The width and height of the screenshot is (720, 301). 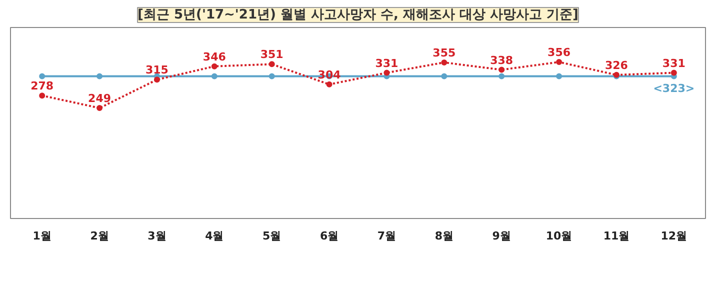 What do you see at coordinates (502, 60) in the screenshot?
I see `data-label: 338` at bounding box center [502, 60].